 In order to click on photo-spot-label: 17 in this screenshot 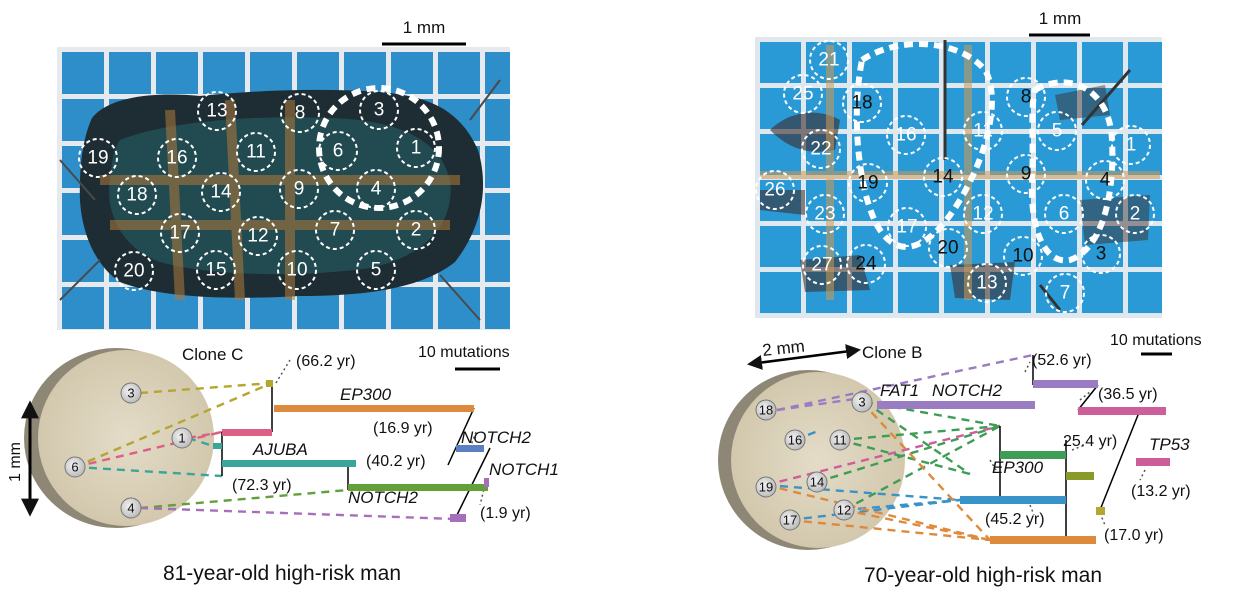, I will do `click(179, 233)`.